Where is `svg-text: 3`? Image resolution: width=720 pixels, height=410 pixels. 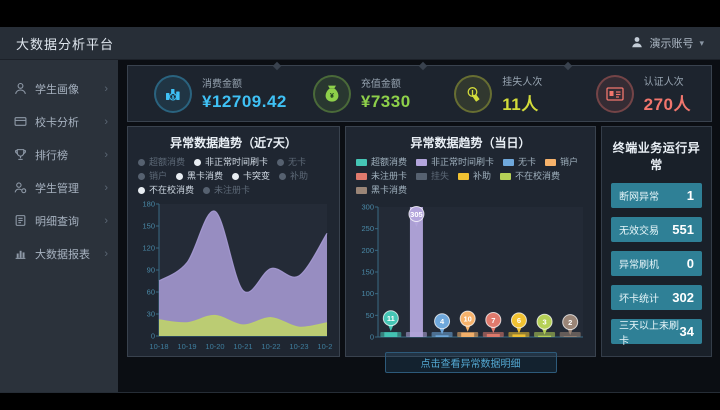 svg-text: 3 is located at coordinates (544, 322).